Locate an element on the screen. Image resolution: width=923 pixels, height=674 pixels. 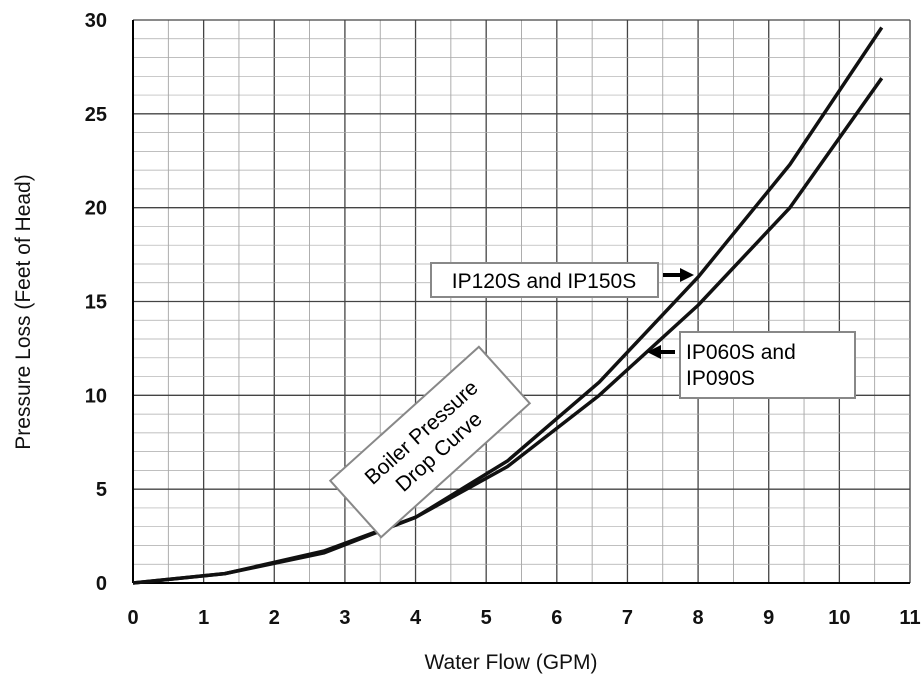
x-tick-label: 10 is located at coordinates (839, 618).